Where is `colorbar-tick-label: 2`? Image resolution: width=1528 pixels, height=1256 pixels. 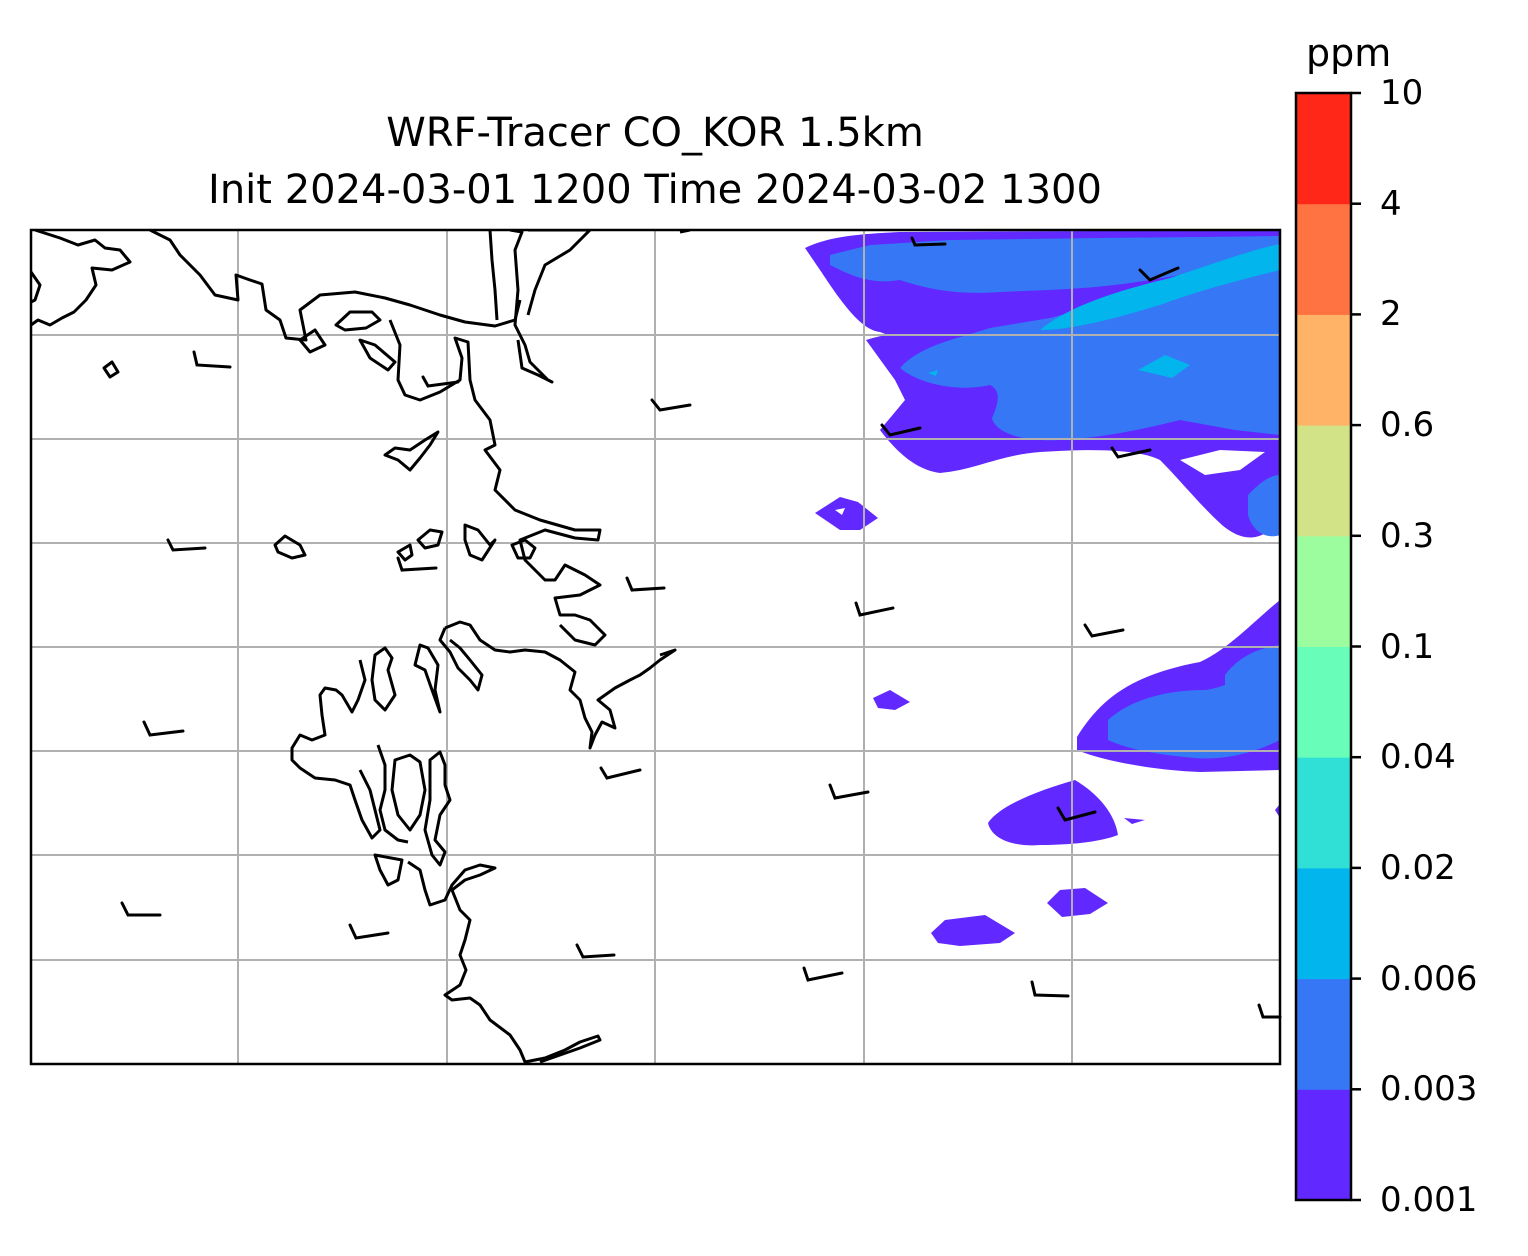 colorbar-tick-label: 2 is located at coordinates (1391, 314).